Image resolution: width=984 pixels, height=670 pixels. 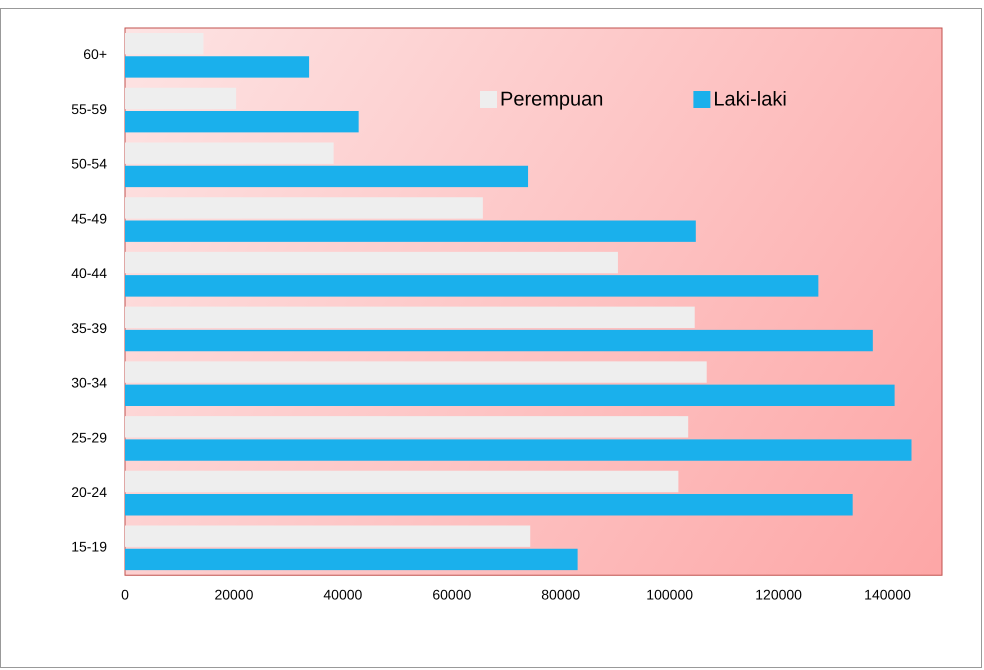 What do you see at coordinates (452, 594) in the screenshot?
I see `x-tick-label: 60000` at bounding box center [452, 594].